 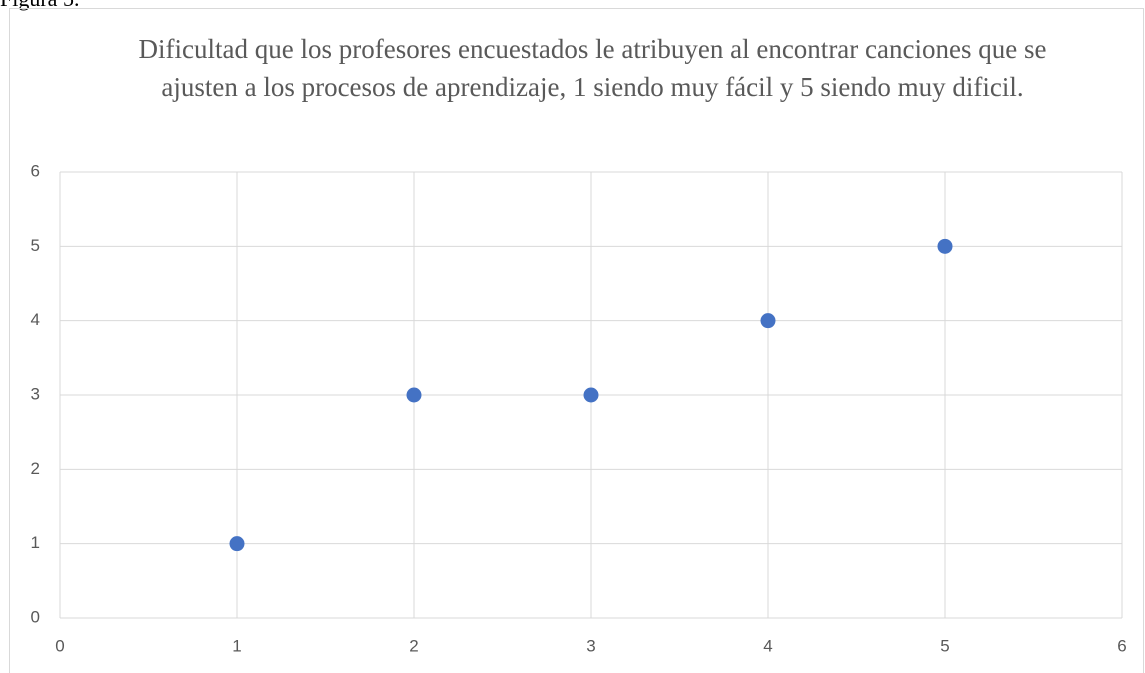 I want to click on x-tick-label: 4, so click(x=767, y=645).